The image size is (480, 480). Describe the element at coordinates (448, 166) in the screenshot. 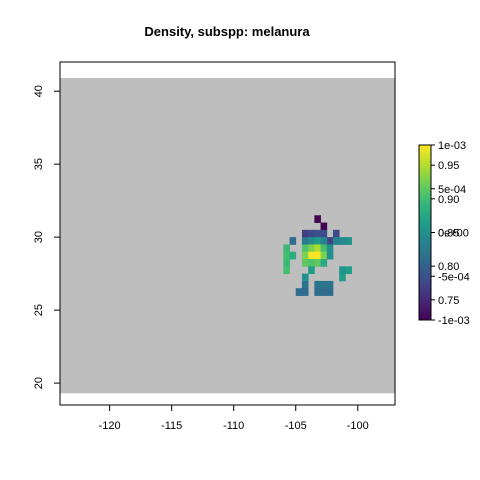

I see `colorbar-label: 0.95` at that location.